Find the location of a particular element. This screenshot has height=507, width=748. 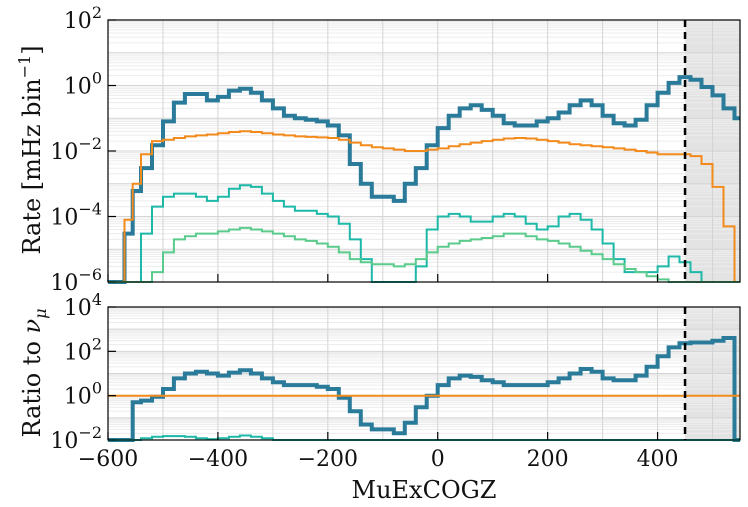

bottom-y-axis-label-subscript: μ is located at coordinates (40, 313).